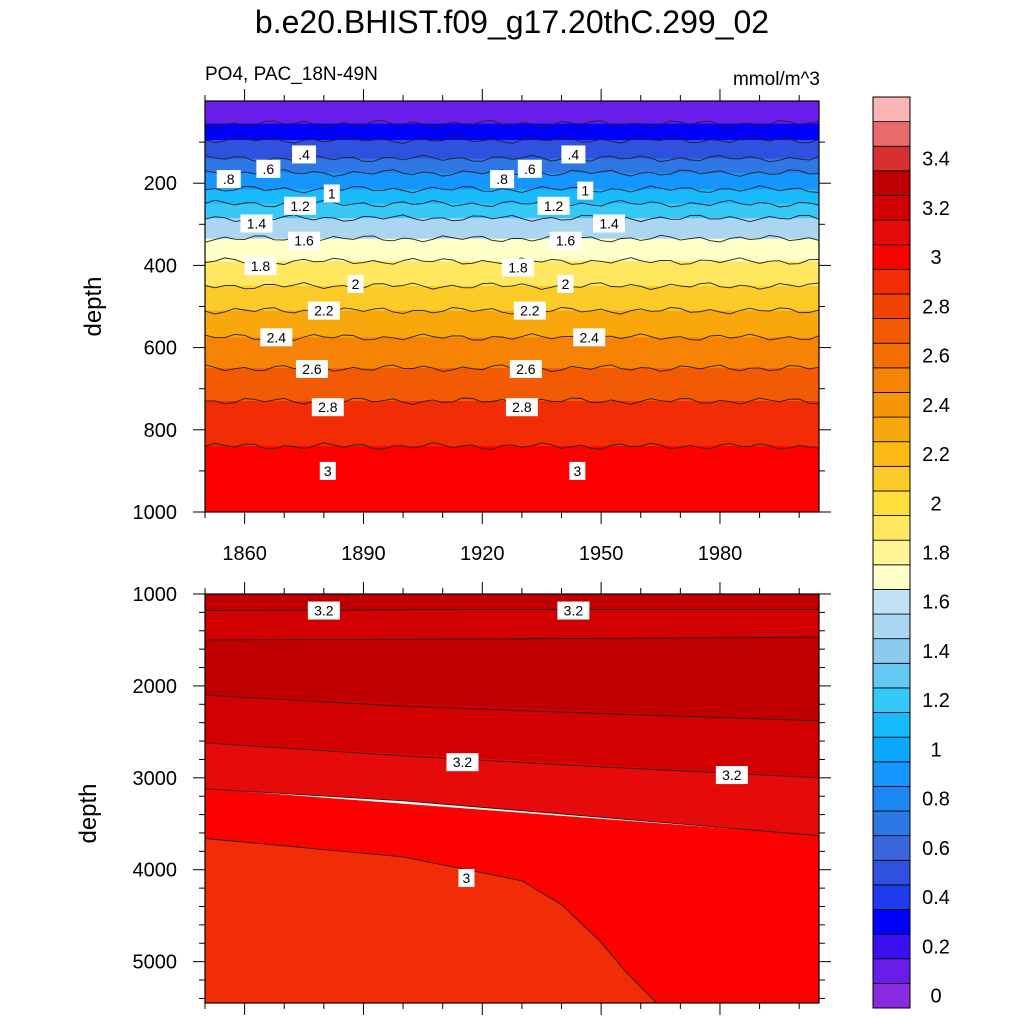  I want to click on x-tick-label: 1920, so click(482, 554).